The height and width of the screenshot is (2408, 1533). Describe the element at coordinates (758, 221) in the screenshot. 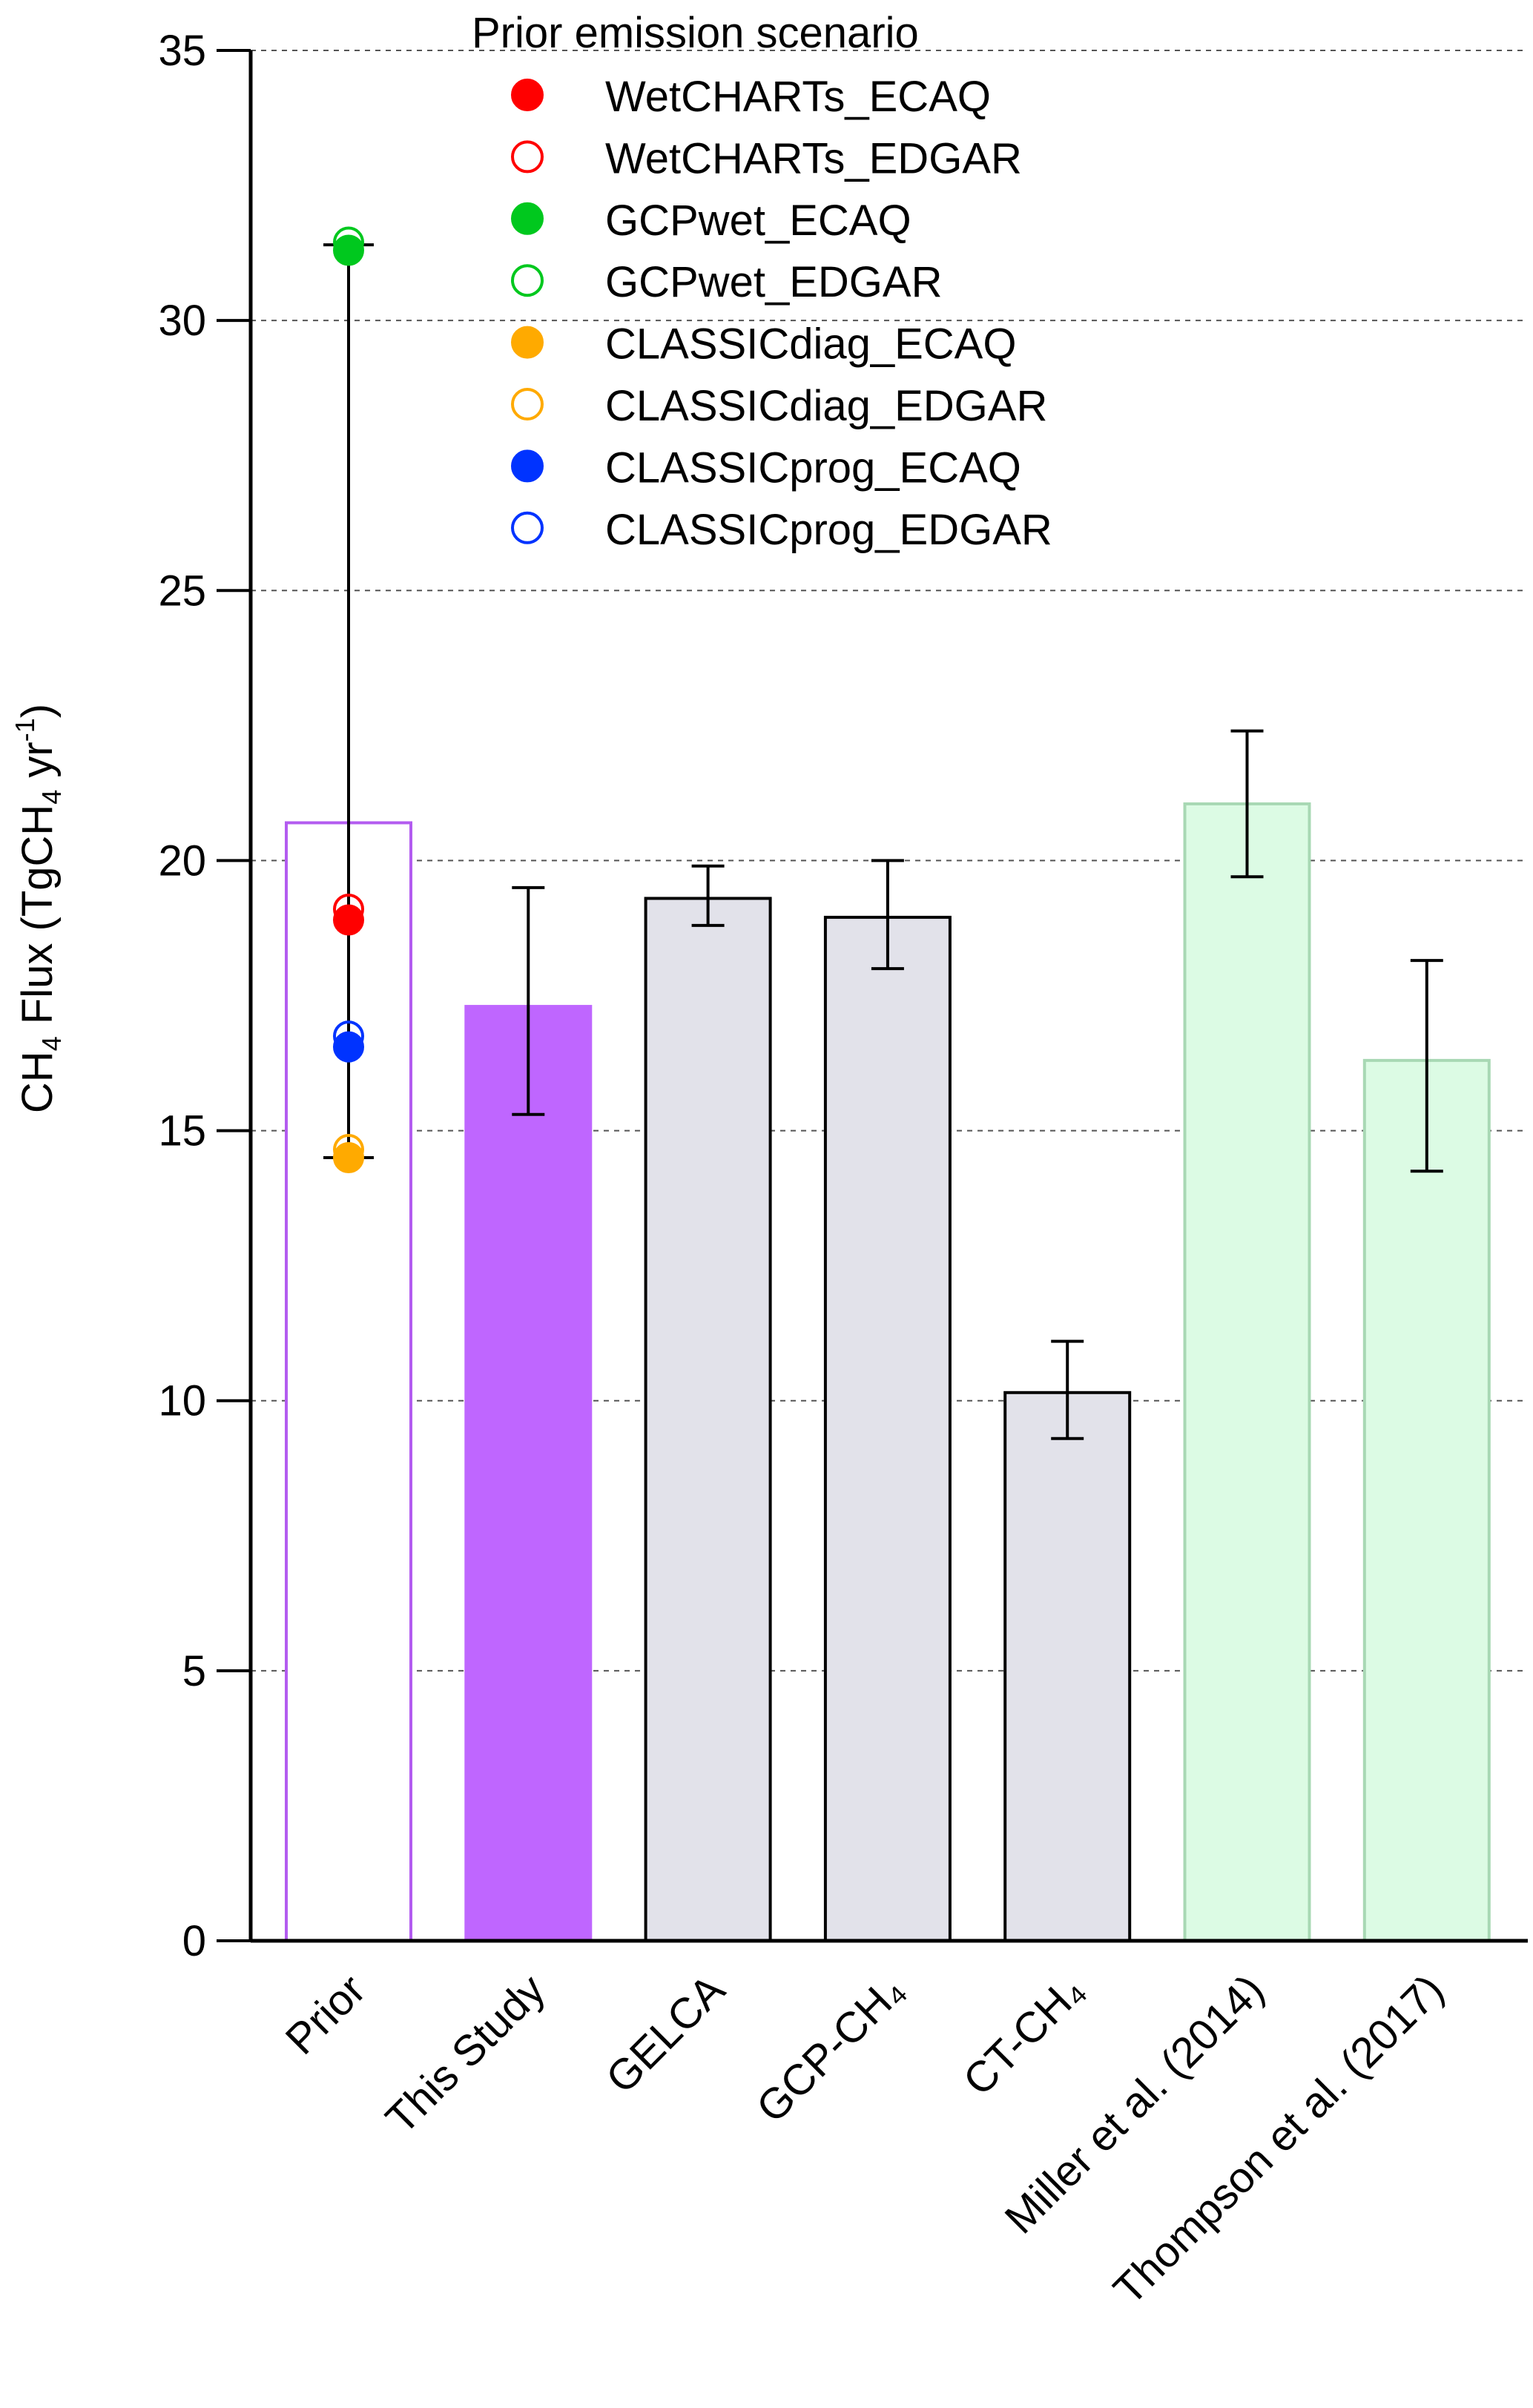

I see `legend-label-2: GCPwet_ECAQ` at that location.